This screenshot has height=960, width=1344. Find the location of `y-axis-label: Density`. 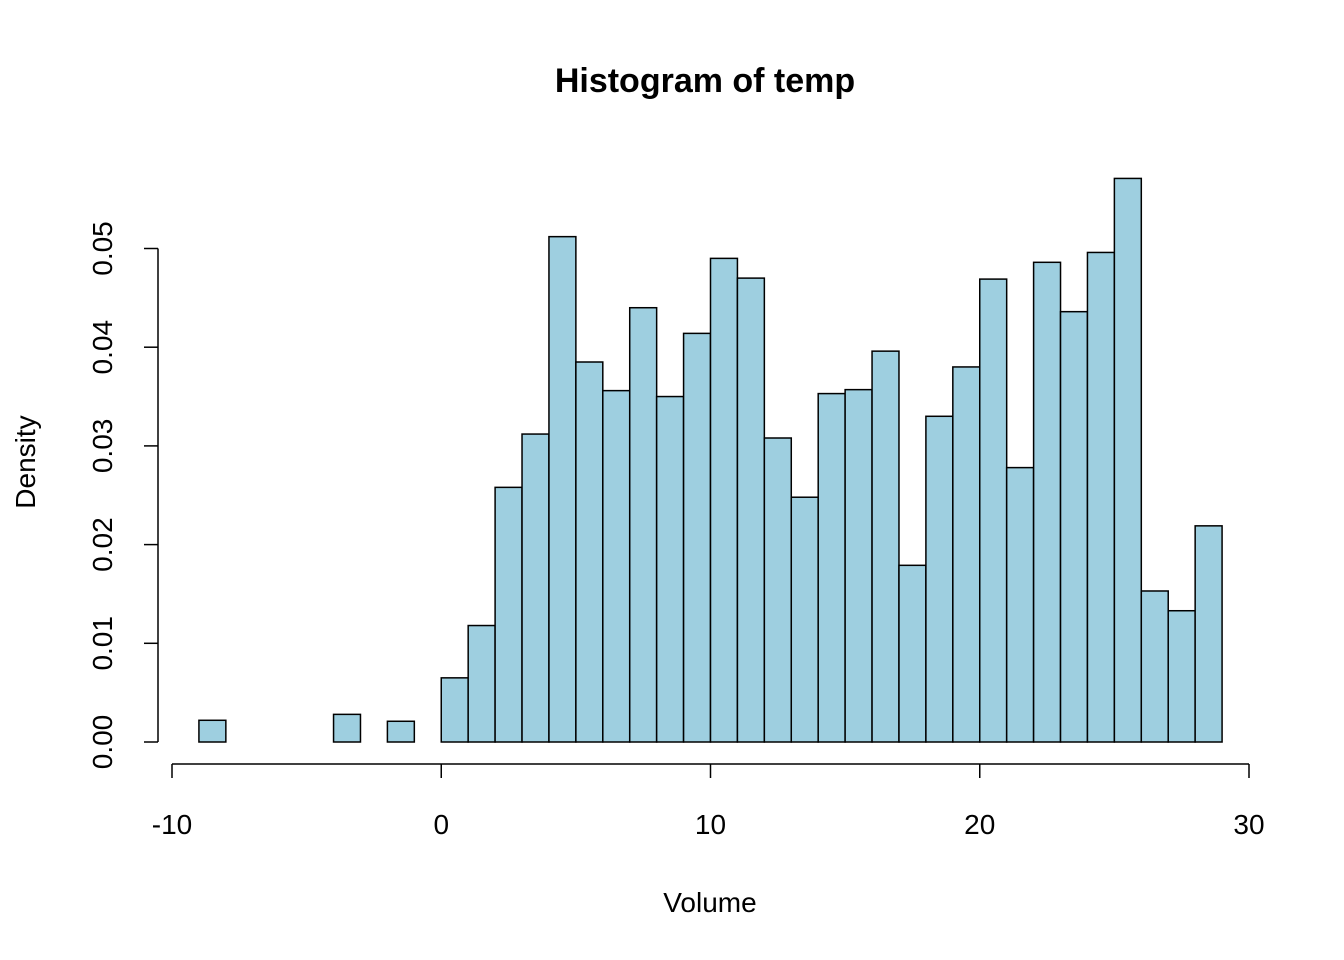

y-axis-label: Density is located at coordinates (25, 461).